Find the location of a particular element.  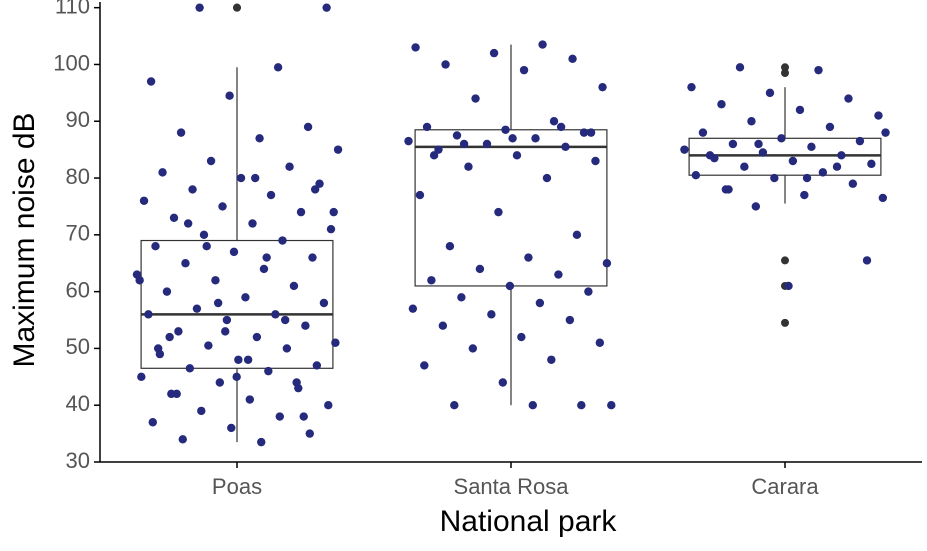

y-tick-label: 50 is located at coordinates (78, 346).